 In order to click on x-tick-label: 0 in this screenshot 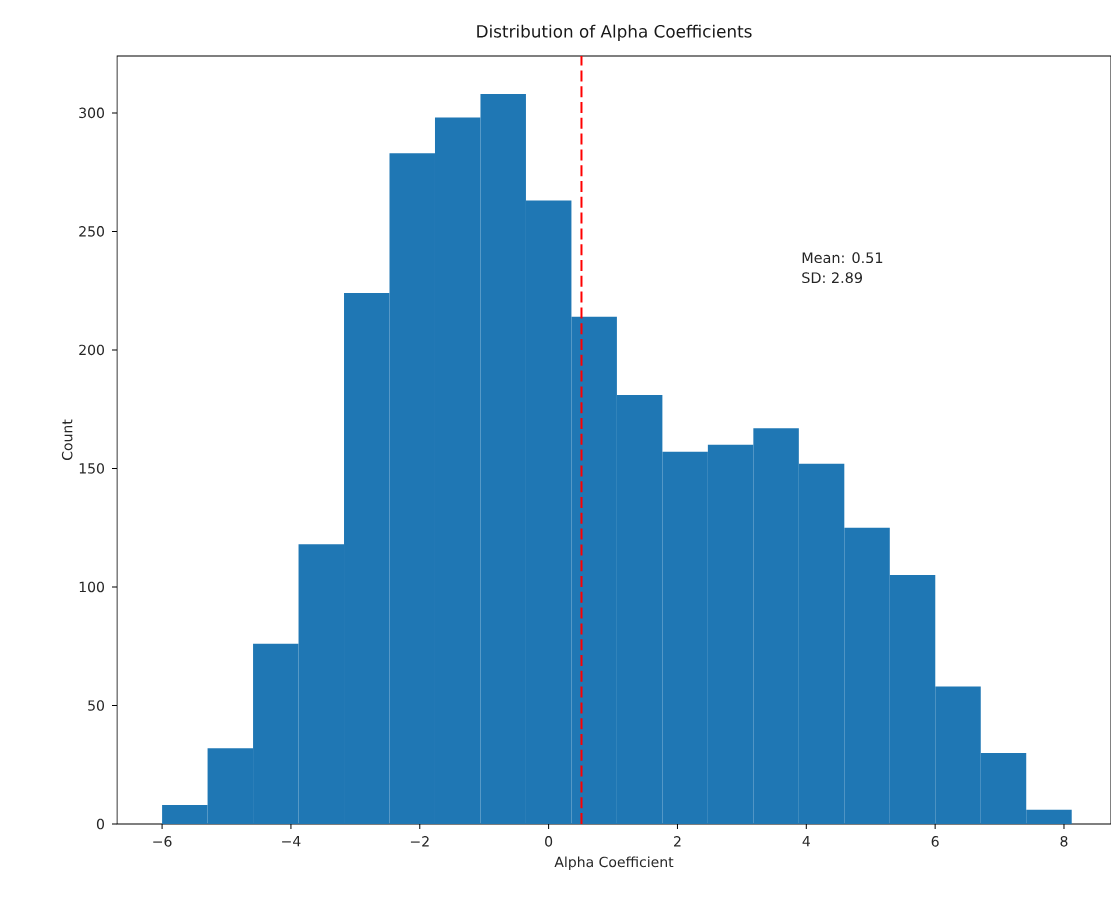, I will do `click(549, 841)`.